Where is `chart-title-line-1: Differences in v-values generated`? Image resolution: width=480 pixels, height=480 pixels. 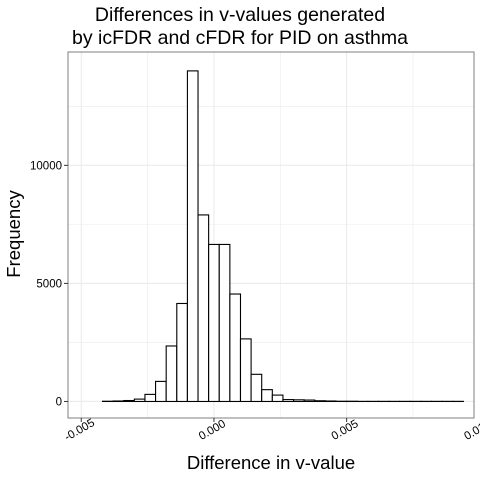
chart-title-line-1: Differences in v-values generated is located at coordinates (240, 15).